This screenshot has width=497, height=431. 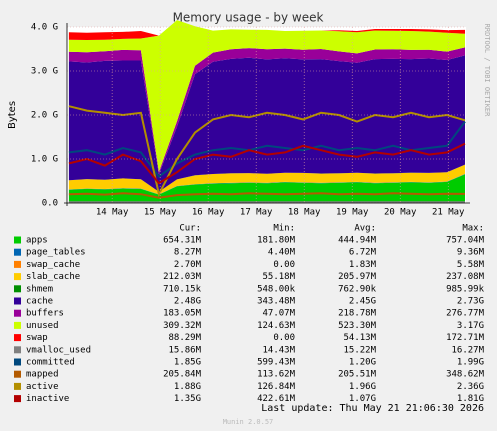 I want to click on legend-stat: 183.05M, so click(x=182, y=314).